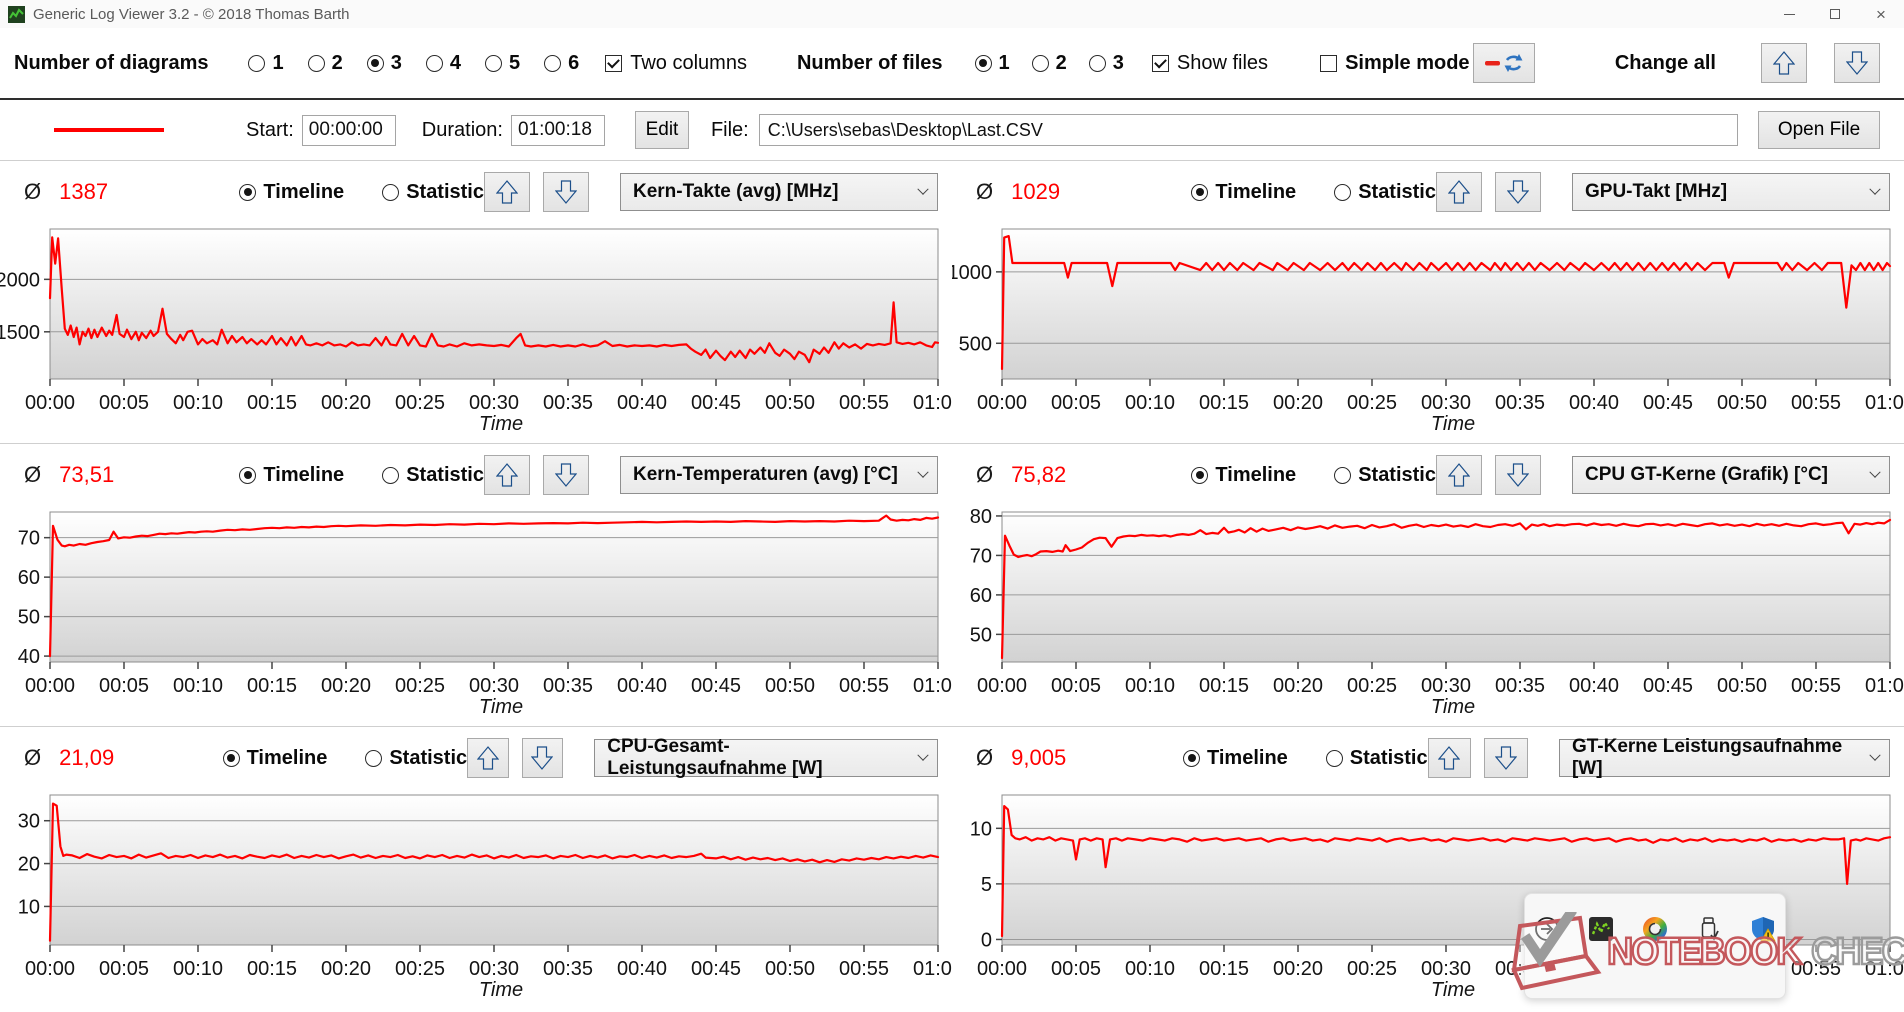 The image size is (1904, 1012). Describe the element at coordinates (1784, 63) in the screenshot. I see `change-all-up-button` at that location.